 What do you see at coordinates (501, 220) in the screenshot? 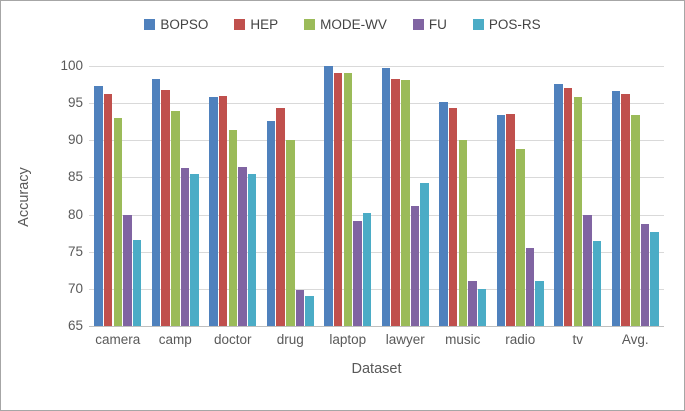
I see `bar-radio-BOPSO` at bounding box center [501, 220].